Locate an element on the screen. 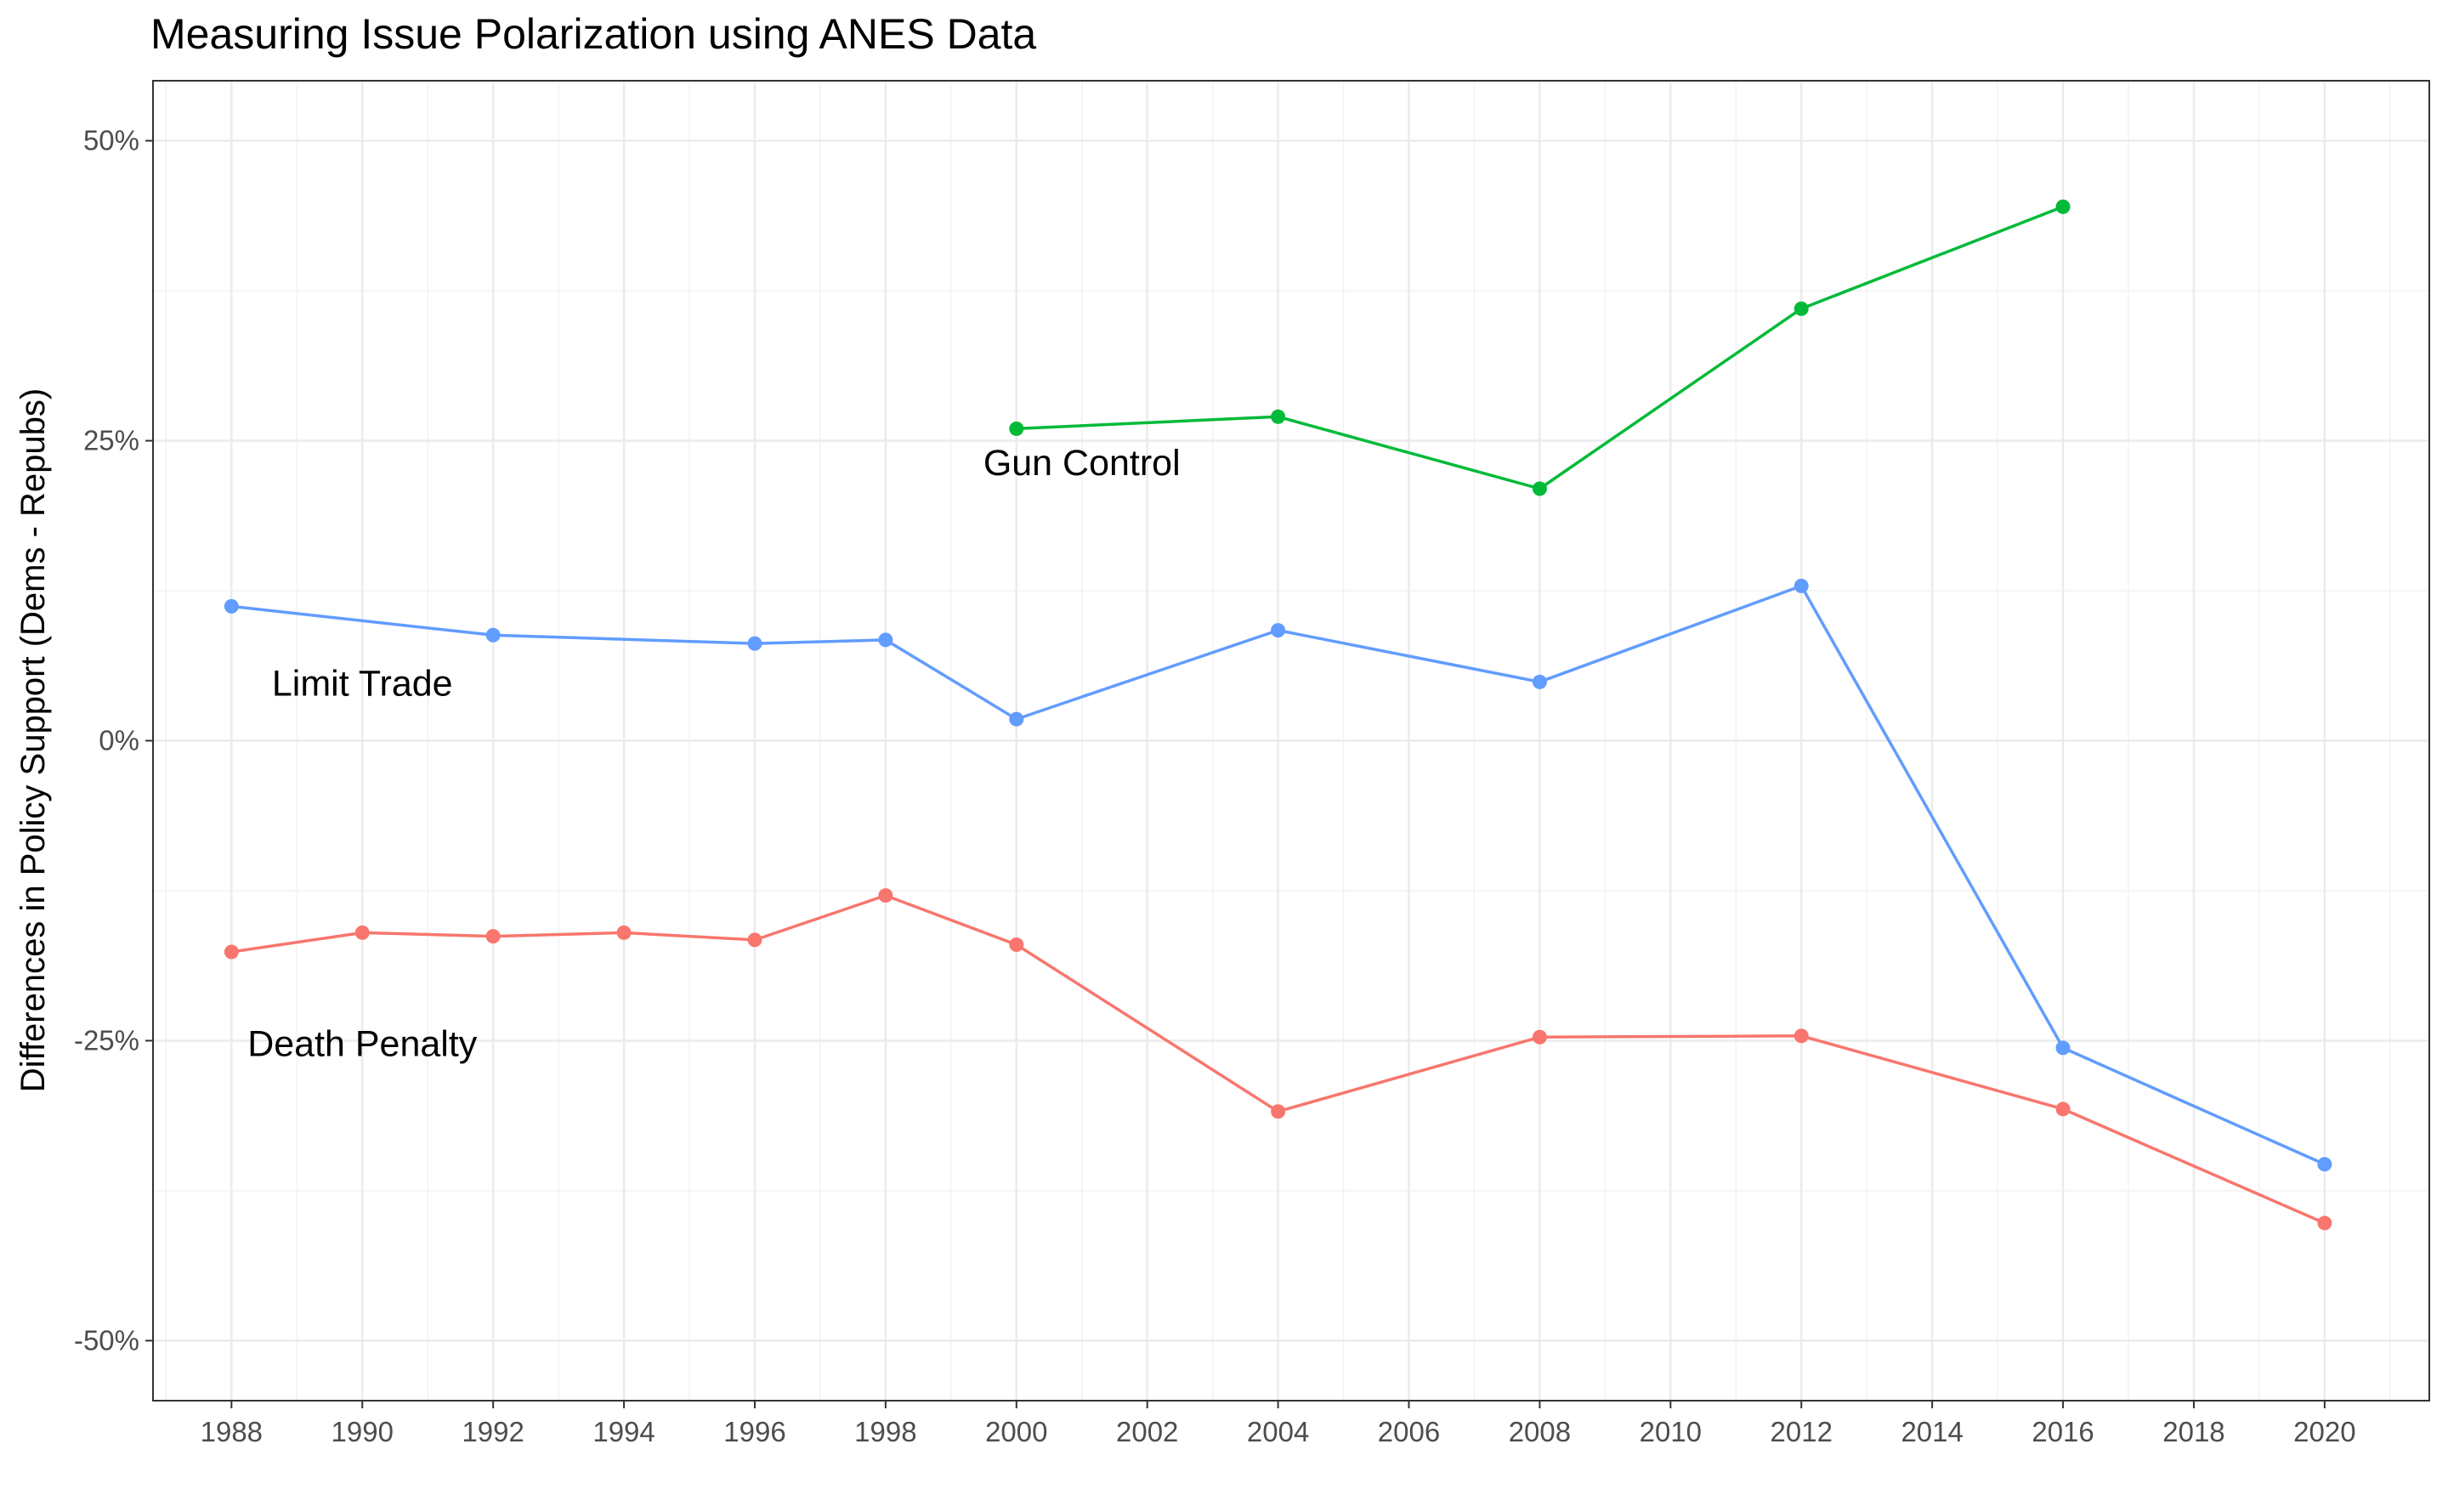 This screenshot has height=1512, width=2448. series-label-gun-control: Gun Control is located at coordinates (1082, 463).